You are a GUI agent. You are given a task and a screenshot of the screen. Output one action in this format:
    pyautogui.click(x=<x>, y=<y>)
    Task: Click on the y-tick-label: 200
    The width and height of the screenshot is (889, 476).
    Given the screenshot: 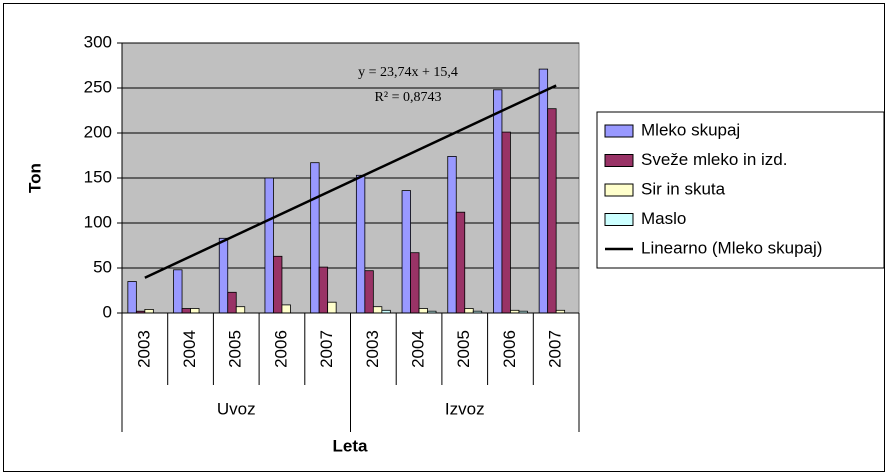 What is the action you would take?
    pyautogui.click(x=98, y=131)
    